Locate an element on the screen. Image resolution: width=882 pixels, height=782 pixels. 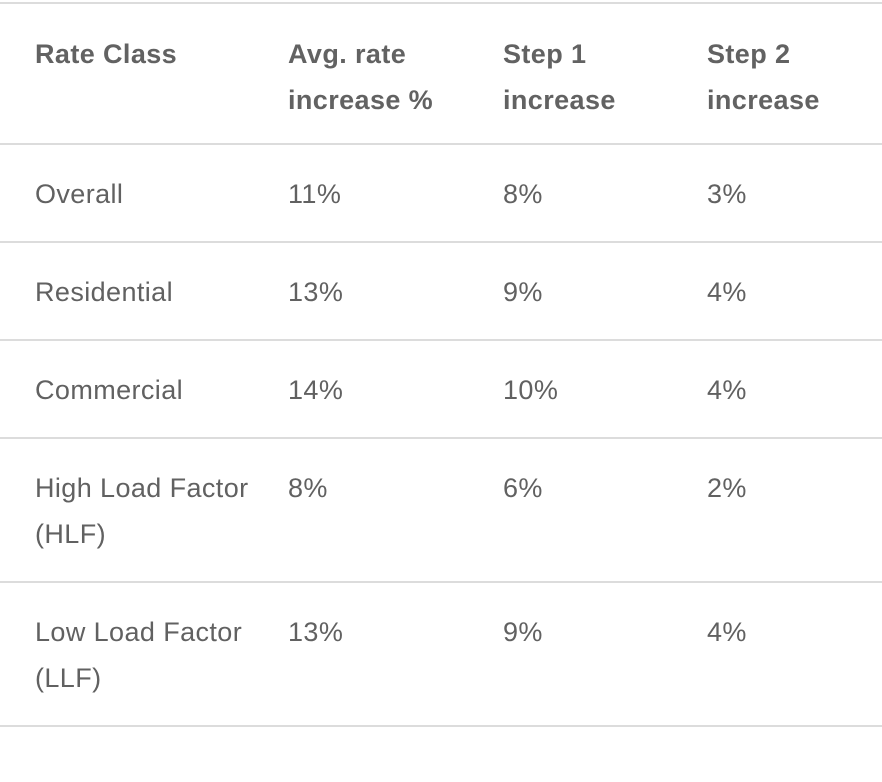
cell-step-1-increase: 6% is located at coordinates (605, 510).